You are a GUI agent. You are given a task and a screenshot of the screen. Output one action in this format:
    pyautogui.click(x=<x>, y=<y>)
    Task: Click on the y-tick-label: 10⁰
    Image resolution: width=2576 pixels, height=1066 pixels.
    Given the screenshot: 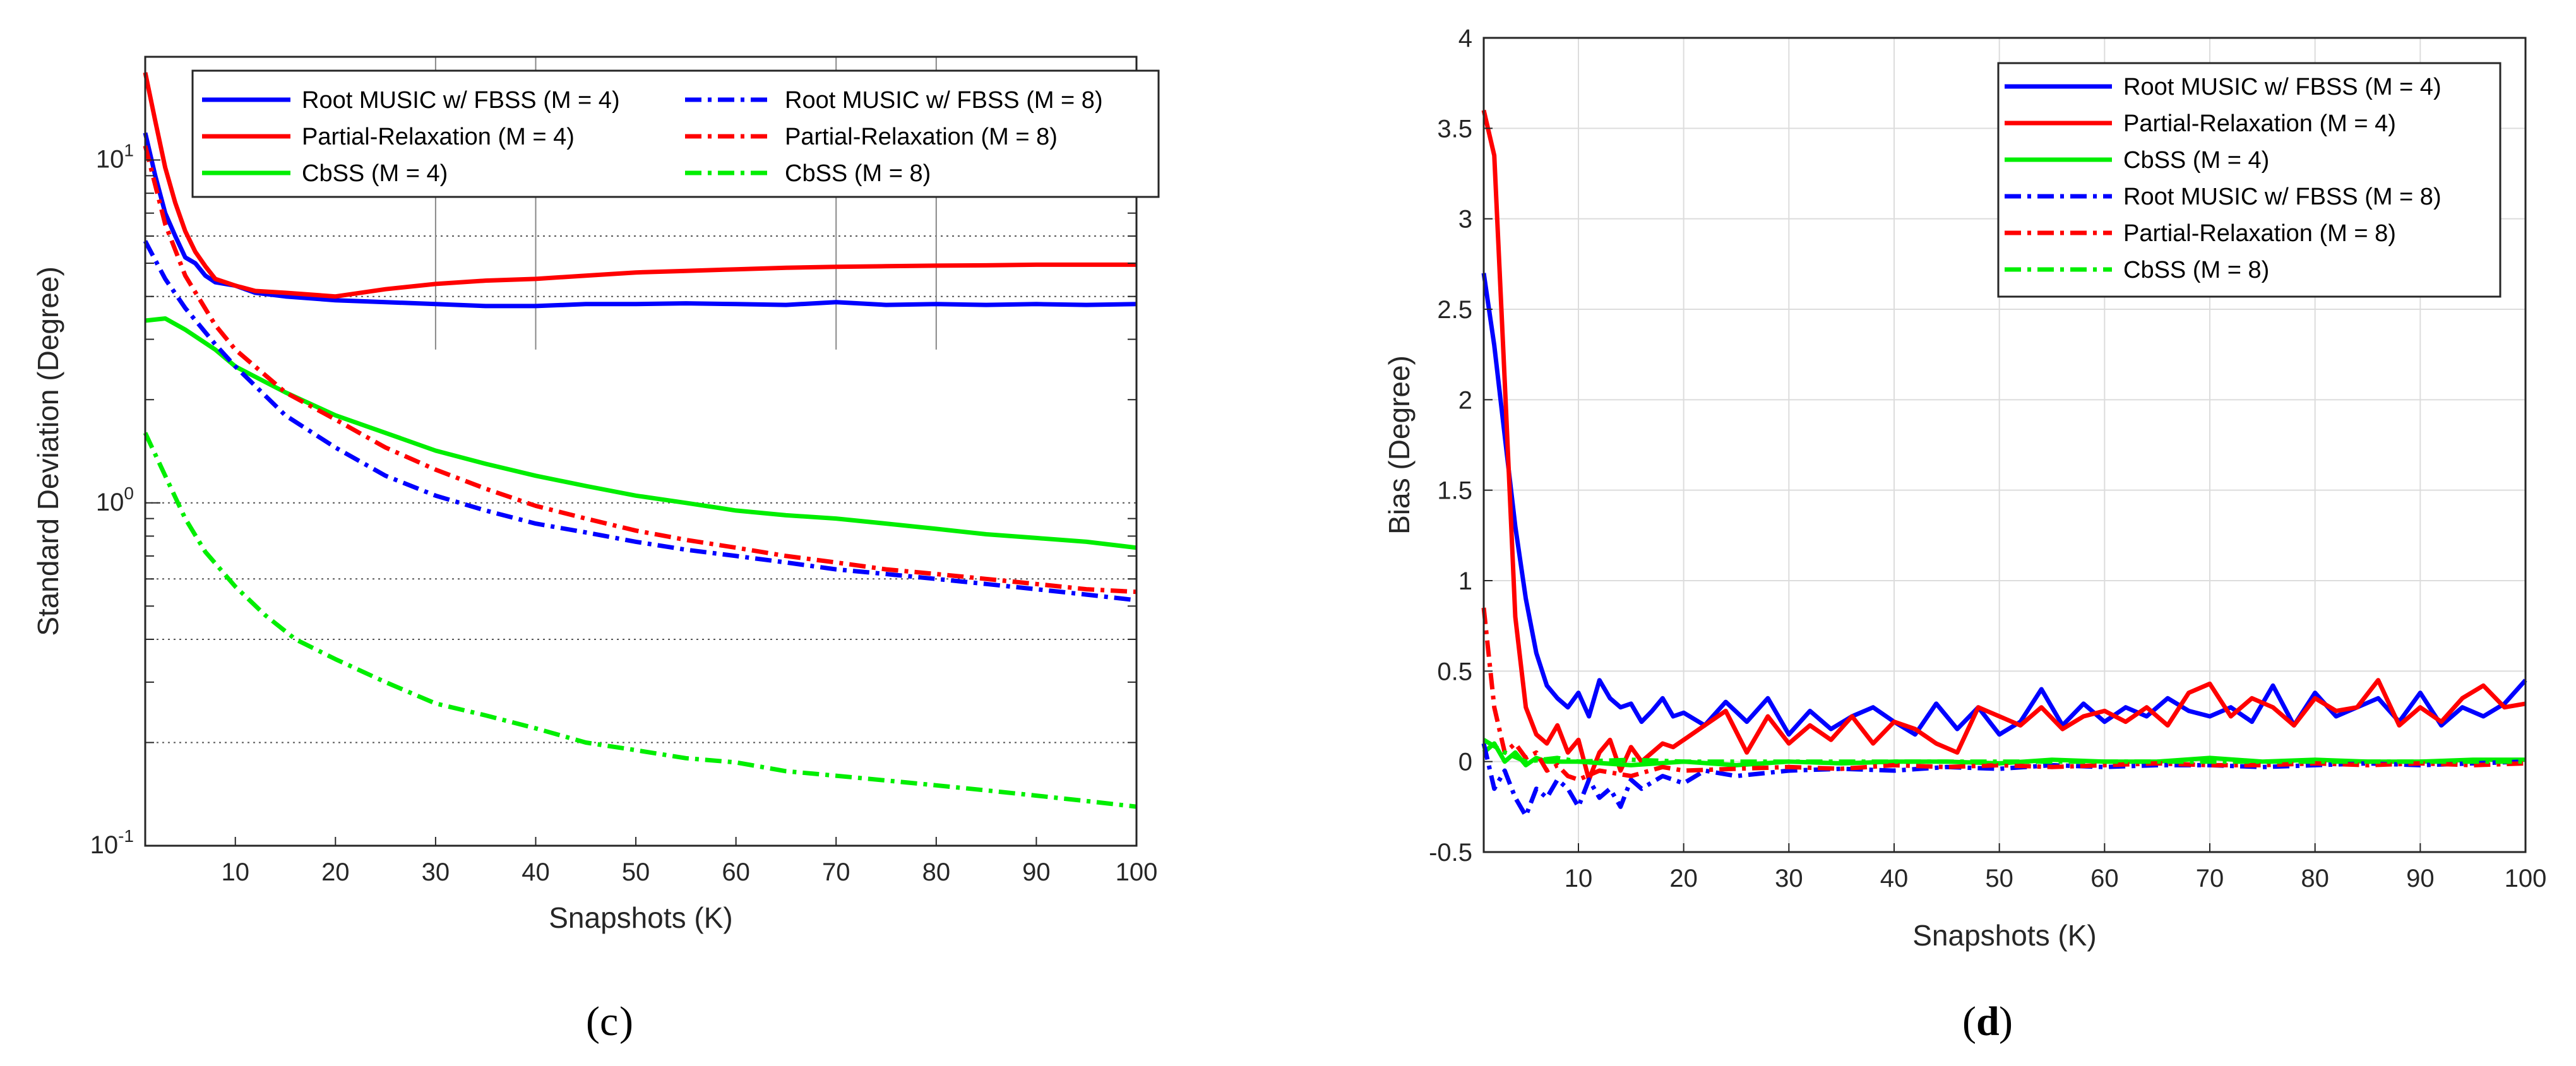 What is the action you would take?
    pyautogui.click(x=115, y=499)
    